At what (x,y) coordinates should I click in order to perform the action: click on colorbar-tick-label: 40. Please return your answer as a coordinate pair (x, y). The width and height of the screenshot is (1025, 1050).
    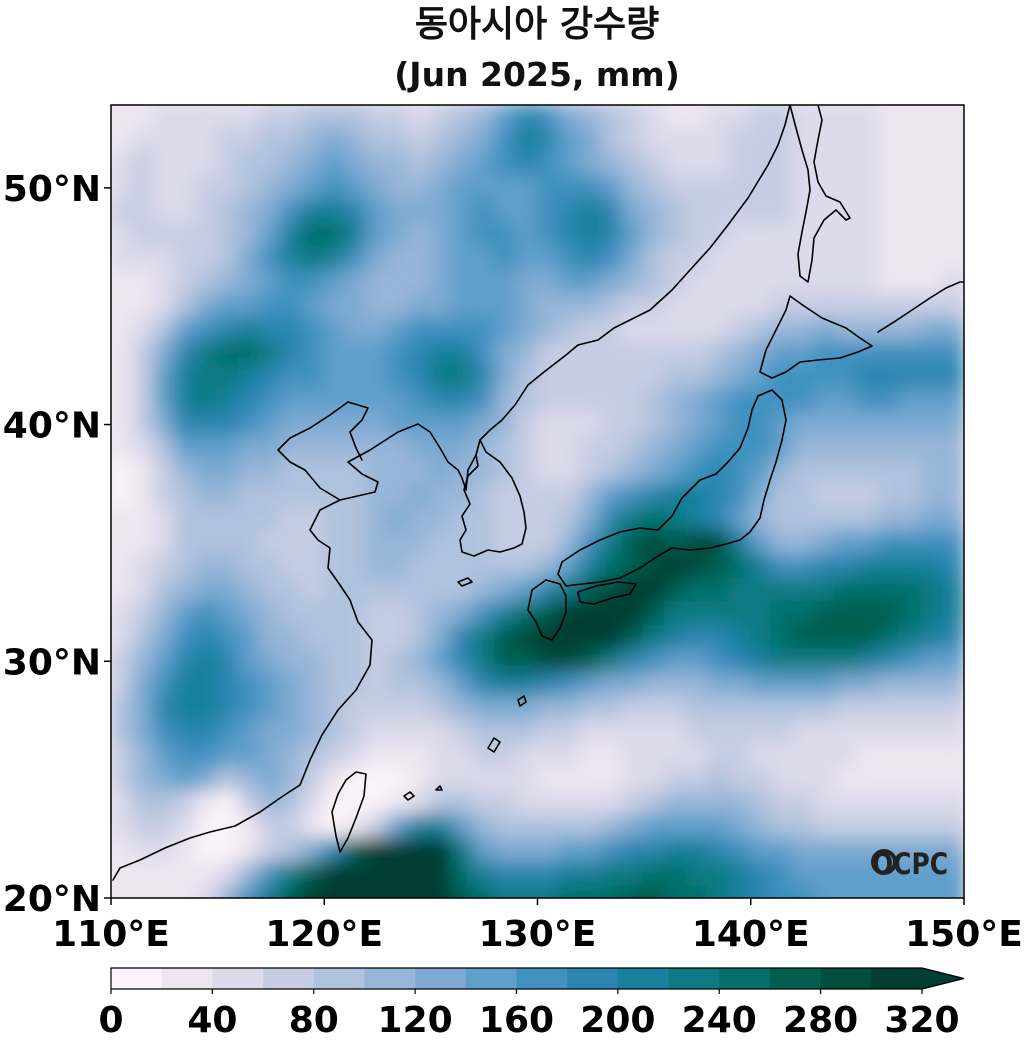
    Looking at the image, I should click on (212, 1020).